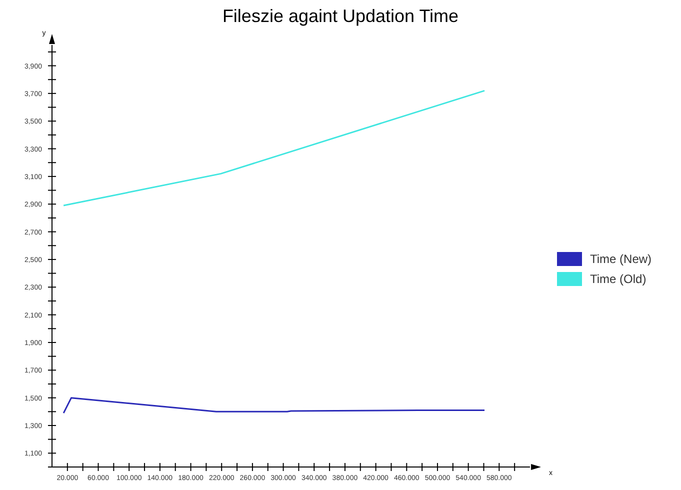  Describe the element at coordinates (340, 16) in the screenshot. I see `chart-title: Fileszie againt Updation Time` at that location.